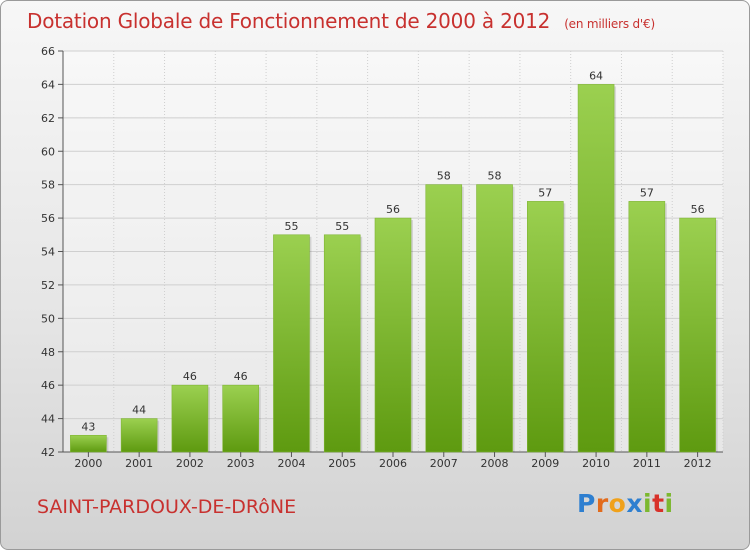 The width and height of the screenshot is (750, 550). I want to click on value-label-2004: 55, so click(291, 226).